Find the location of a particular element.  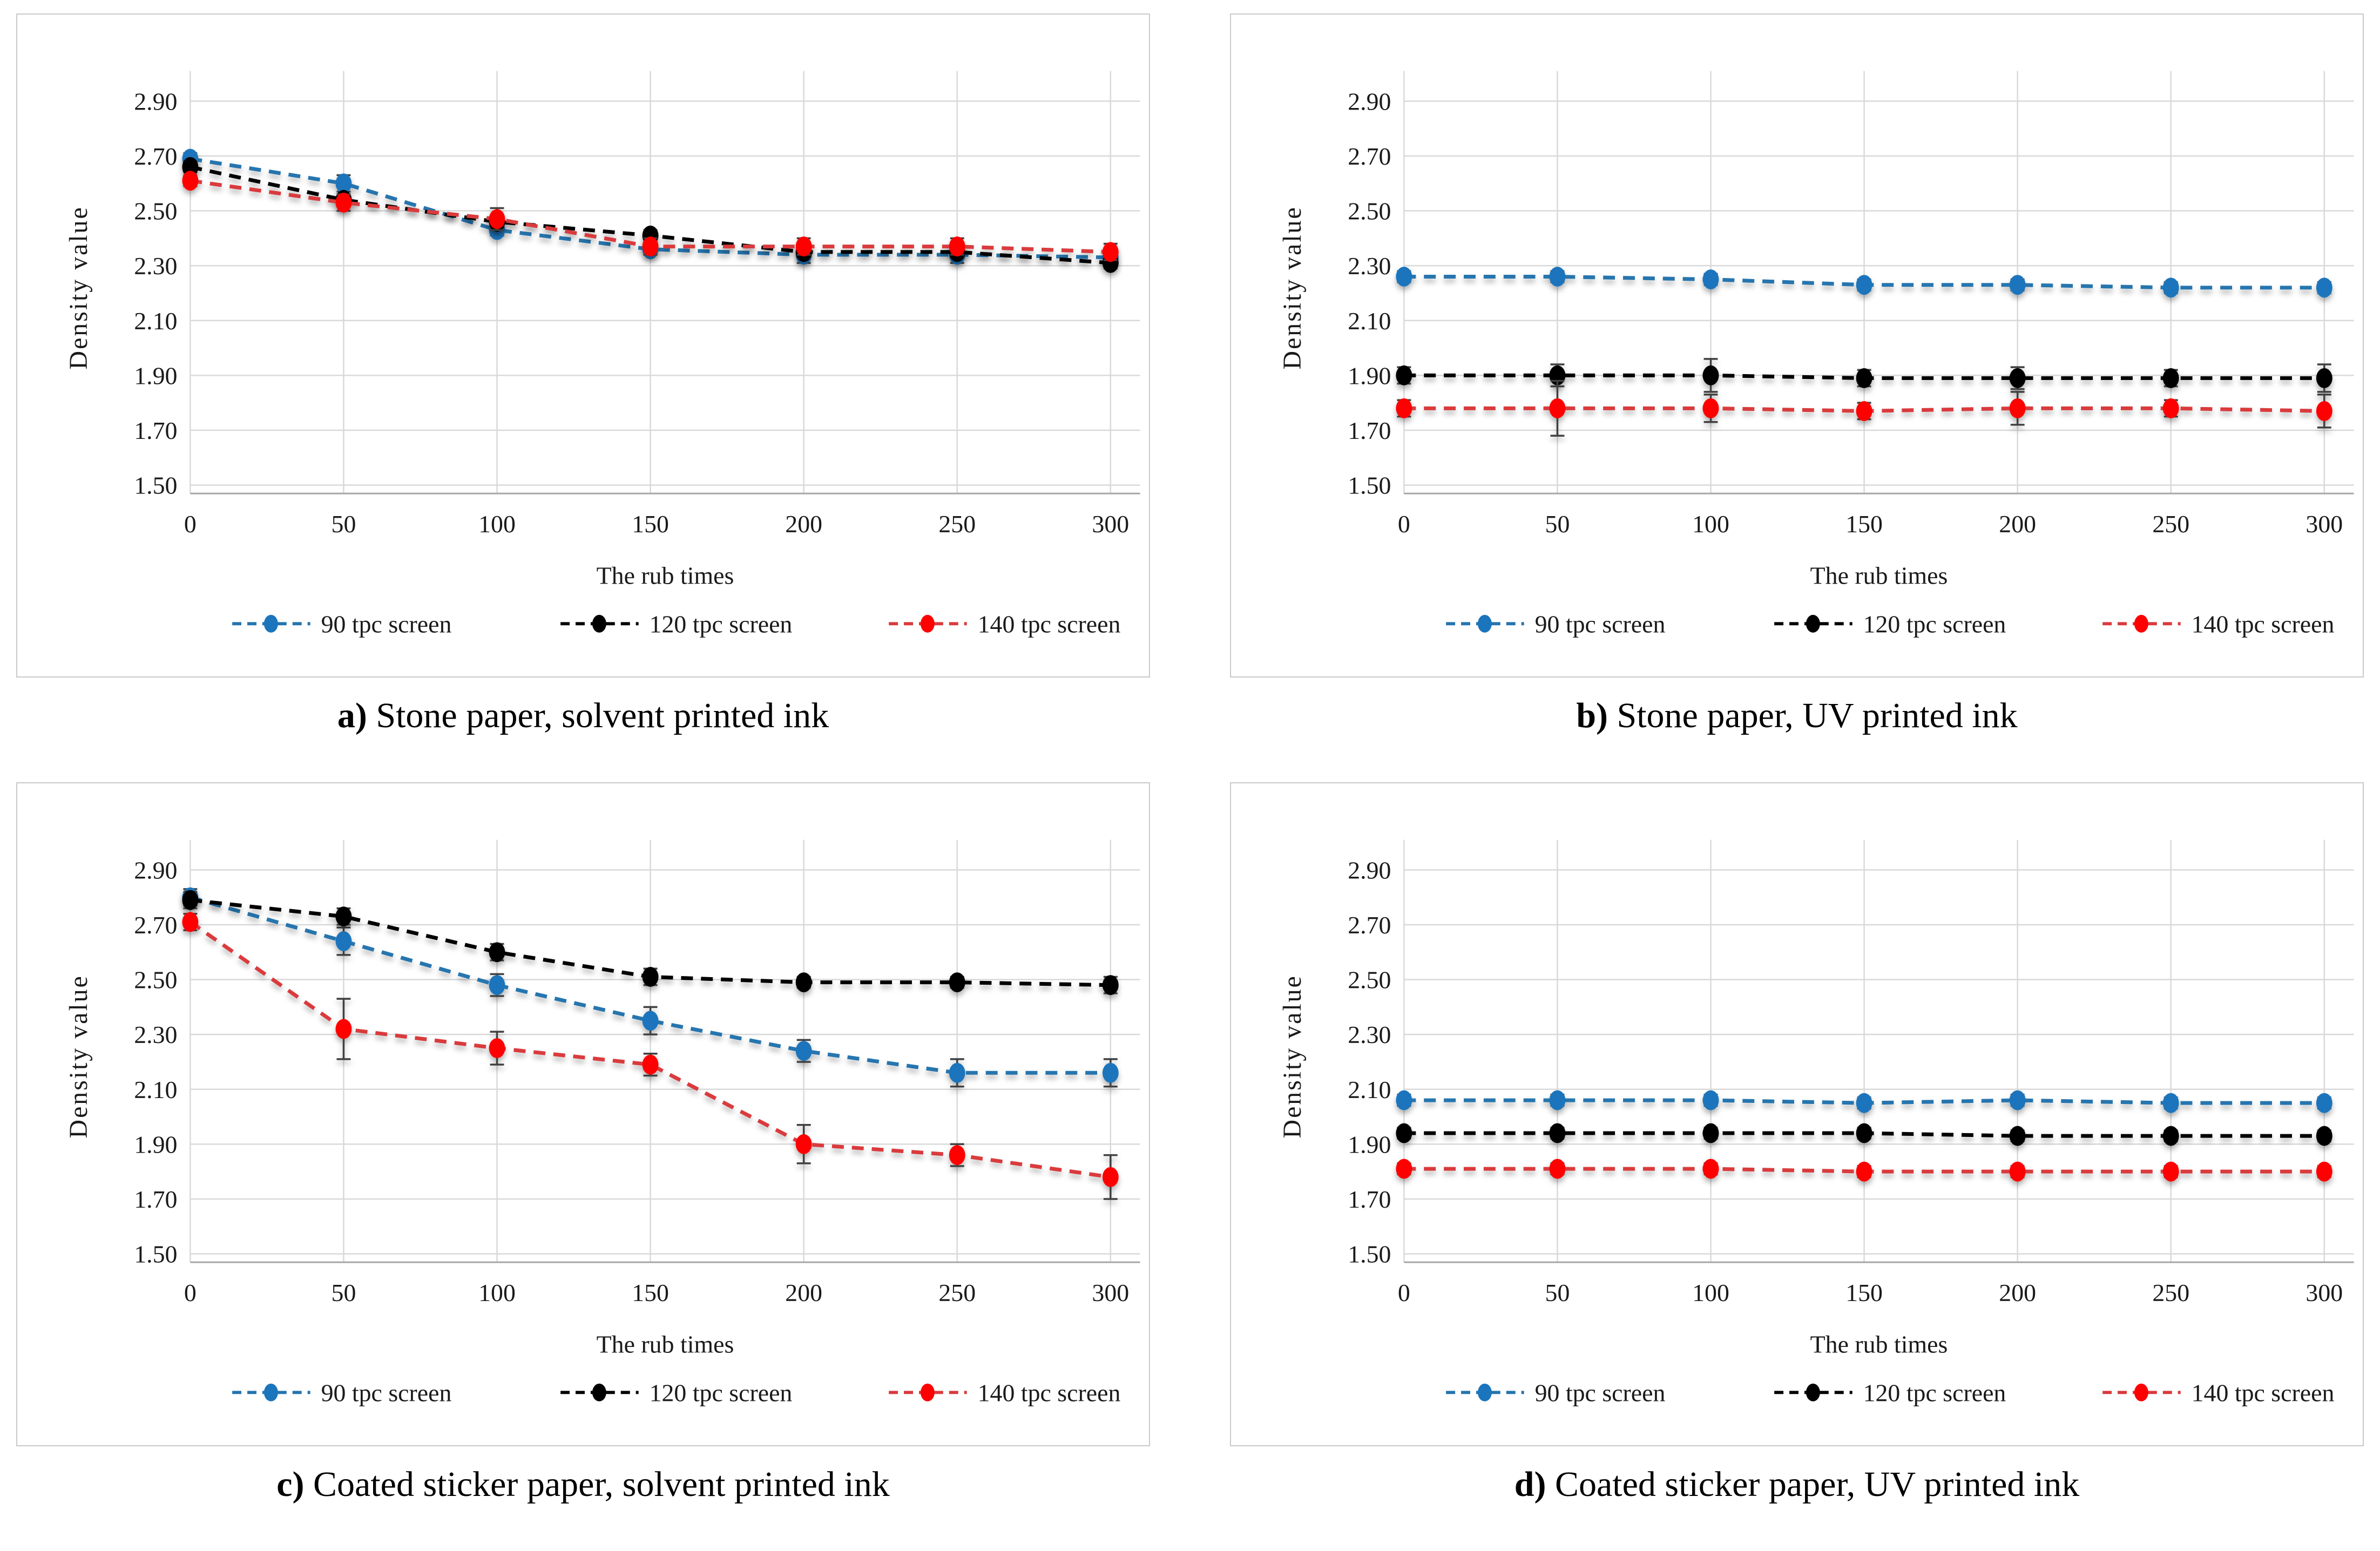

caption-d-label: d) is located at coordinates (1530, 1484).